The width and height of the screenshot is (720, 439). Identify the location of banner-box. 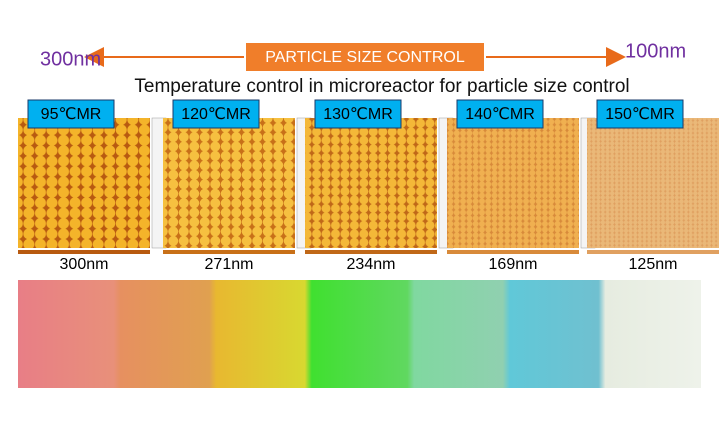
(365, 57).